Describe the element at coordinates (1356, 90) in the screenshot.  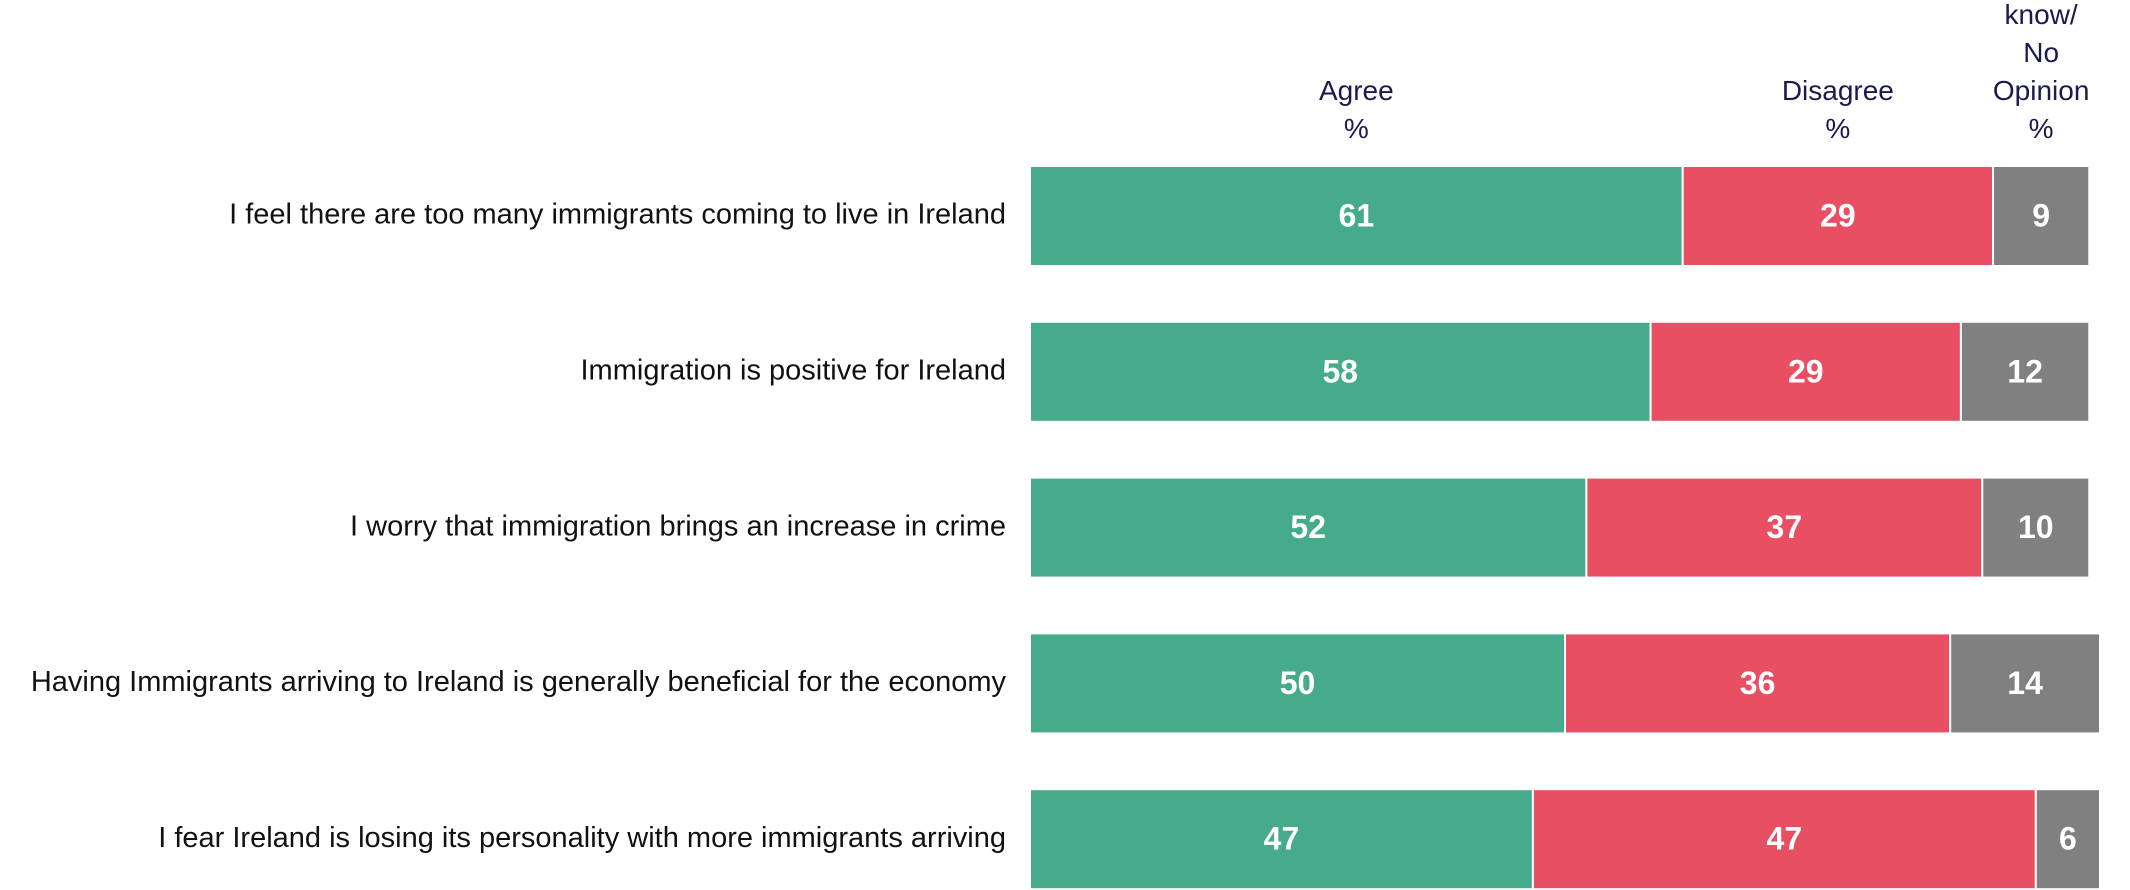
I see `series-name: Agree` at that location.